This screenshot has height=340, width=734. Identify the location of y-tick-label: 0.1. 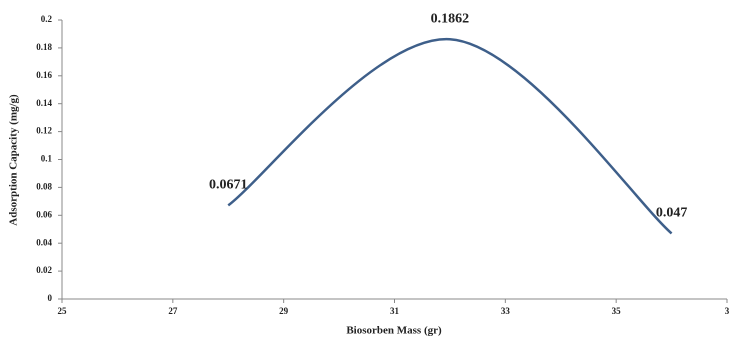
(47, 159).